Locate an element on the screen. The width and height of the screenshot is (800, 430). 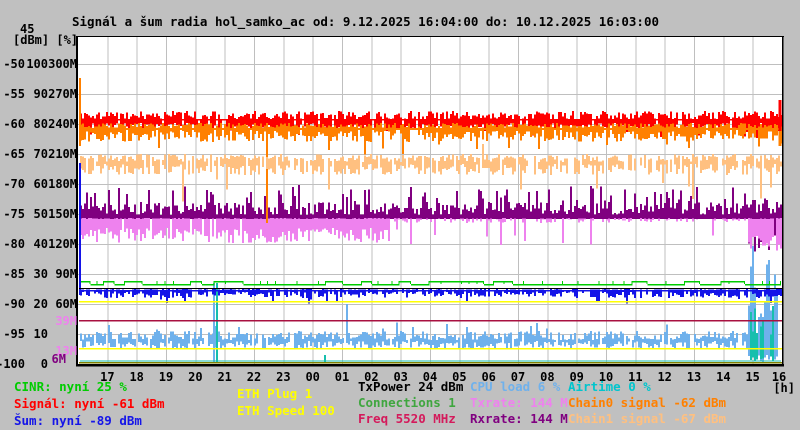
x-axis-hour-label: 22 is located at coordinates (254, 377).